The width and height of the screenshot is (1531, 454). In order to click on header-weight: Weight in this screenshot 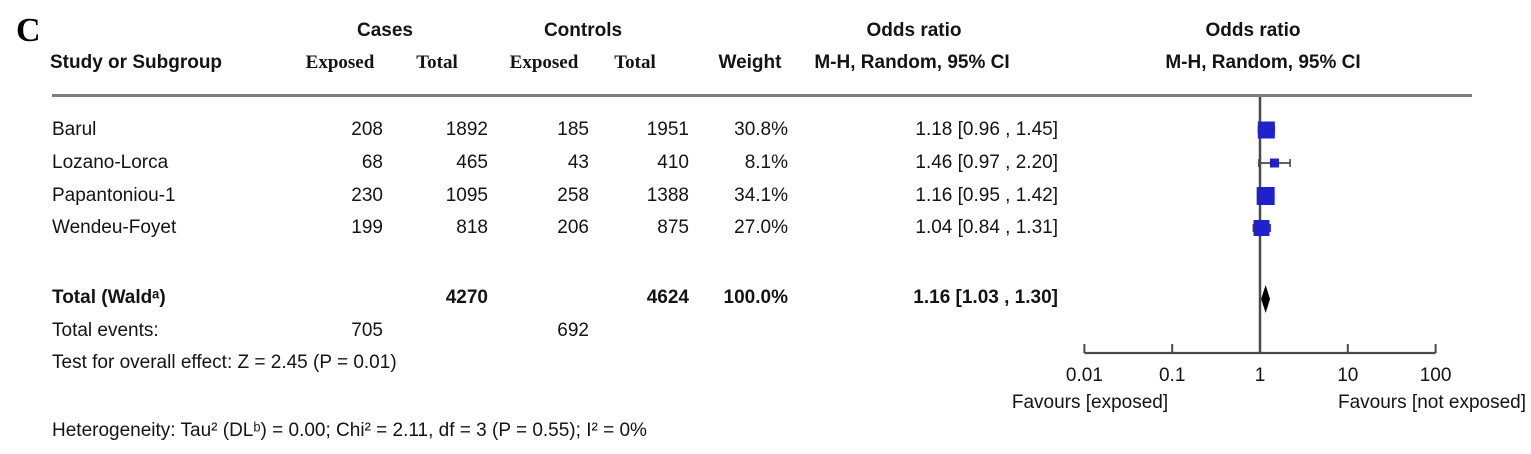, I will do `click(750, 62)`.